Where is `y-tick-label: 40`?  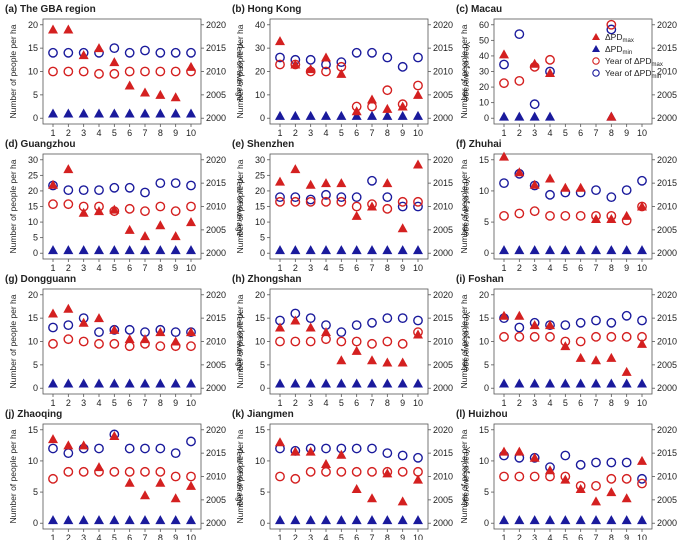 y-tick-label: 40 is located at coordinates (260, 25).